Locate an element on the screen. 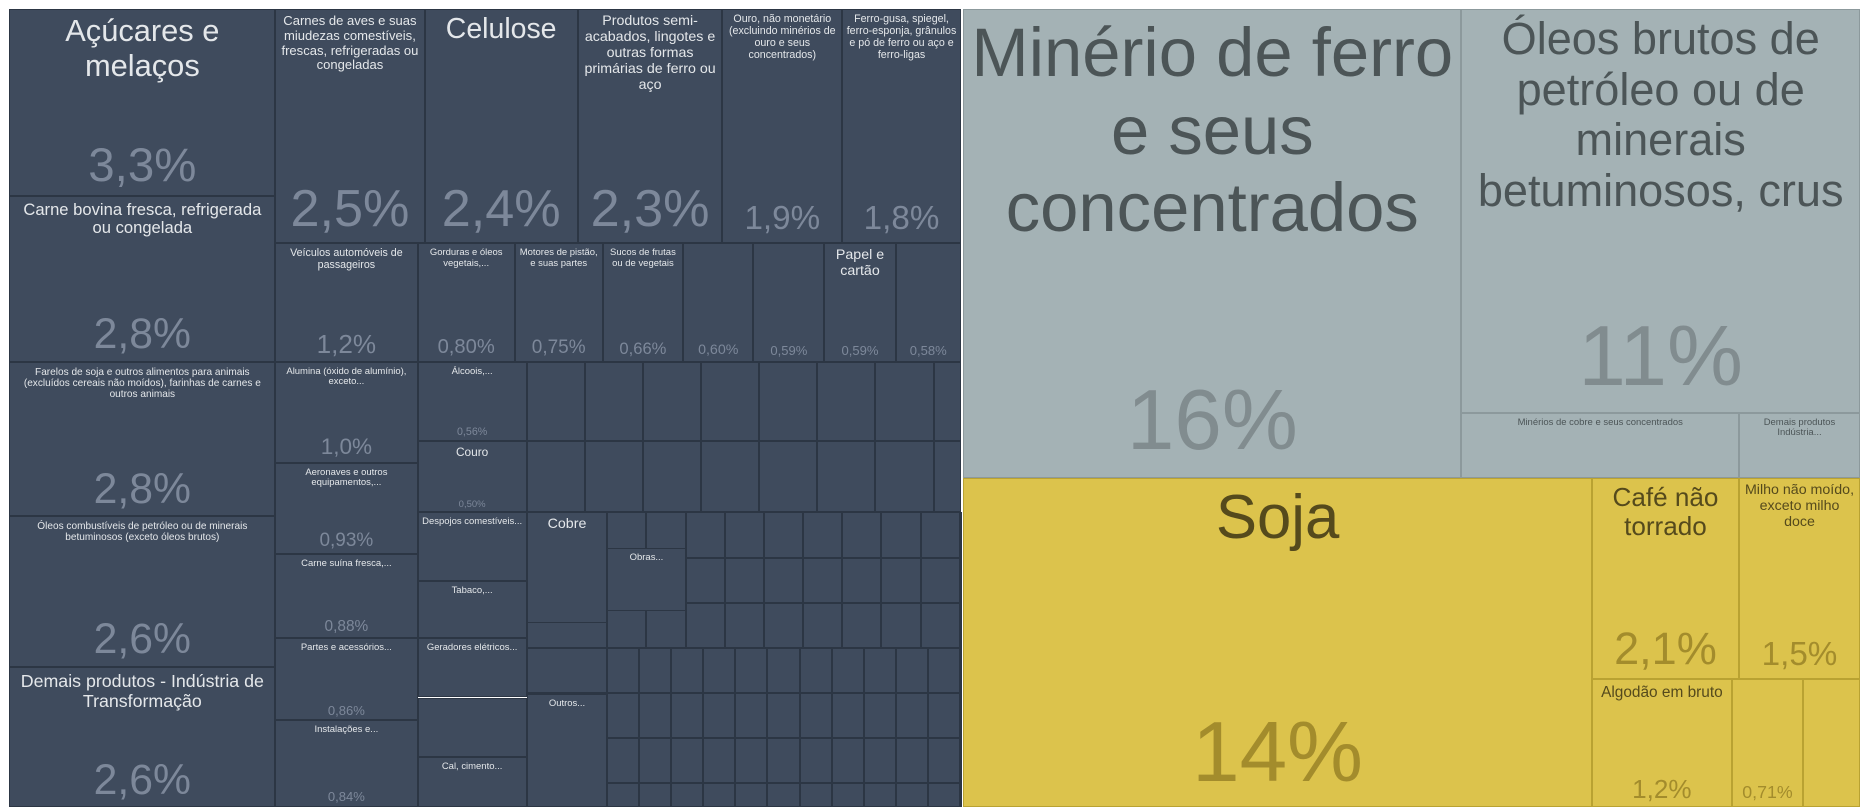 This screenshot has height=807, width=1860. tile: Veículos automóveis de passageiros 1,2% is located at coordinates (346, 302).